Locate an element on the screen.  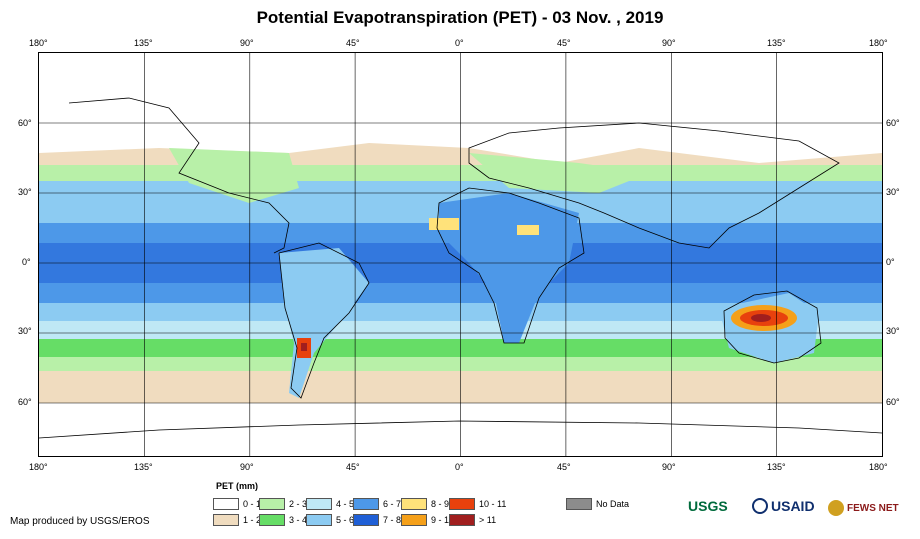
usgs-logo: USGS is located at coordinates (708, 506).